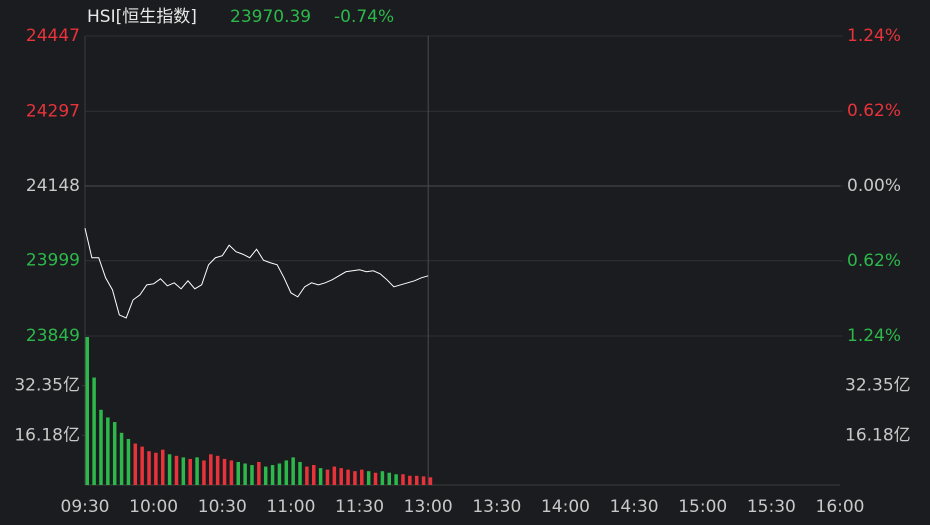 The image size is (930, 525). Describe the element at coordinates (53, 336) in the screenshot. I see `y-tick-label: 23849` at that location.